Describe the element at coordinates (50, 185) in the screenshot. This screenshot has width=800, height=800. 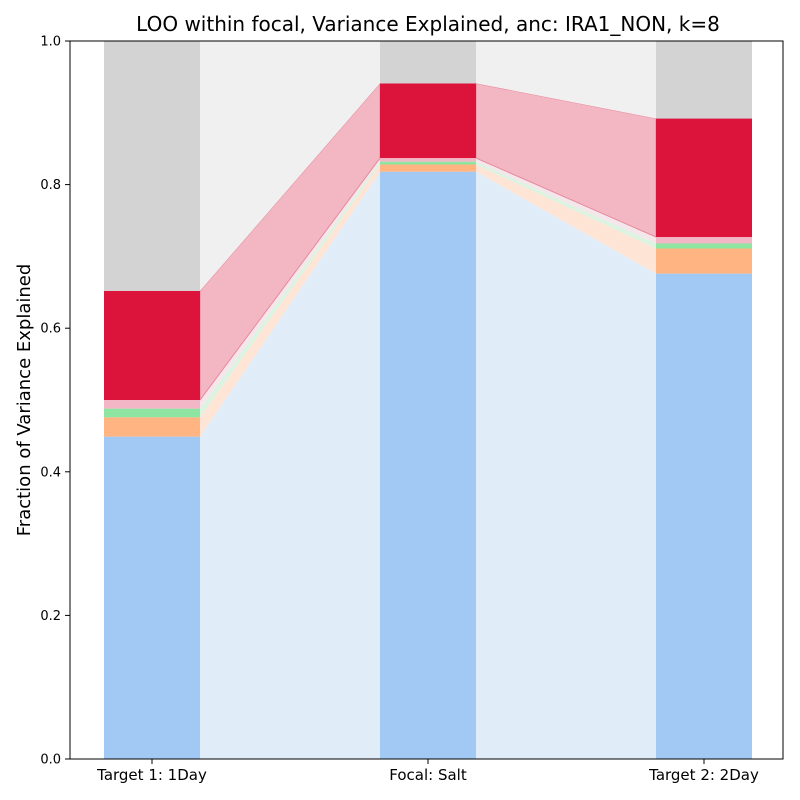
I see `y-tick-label-4: 0.8` at that location.